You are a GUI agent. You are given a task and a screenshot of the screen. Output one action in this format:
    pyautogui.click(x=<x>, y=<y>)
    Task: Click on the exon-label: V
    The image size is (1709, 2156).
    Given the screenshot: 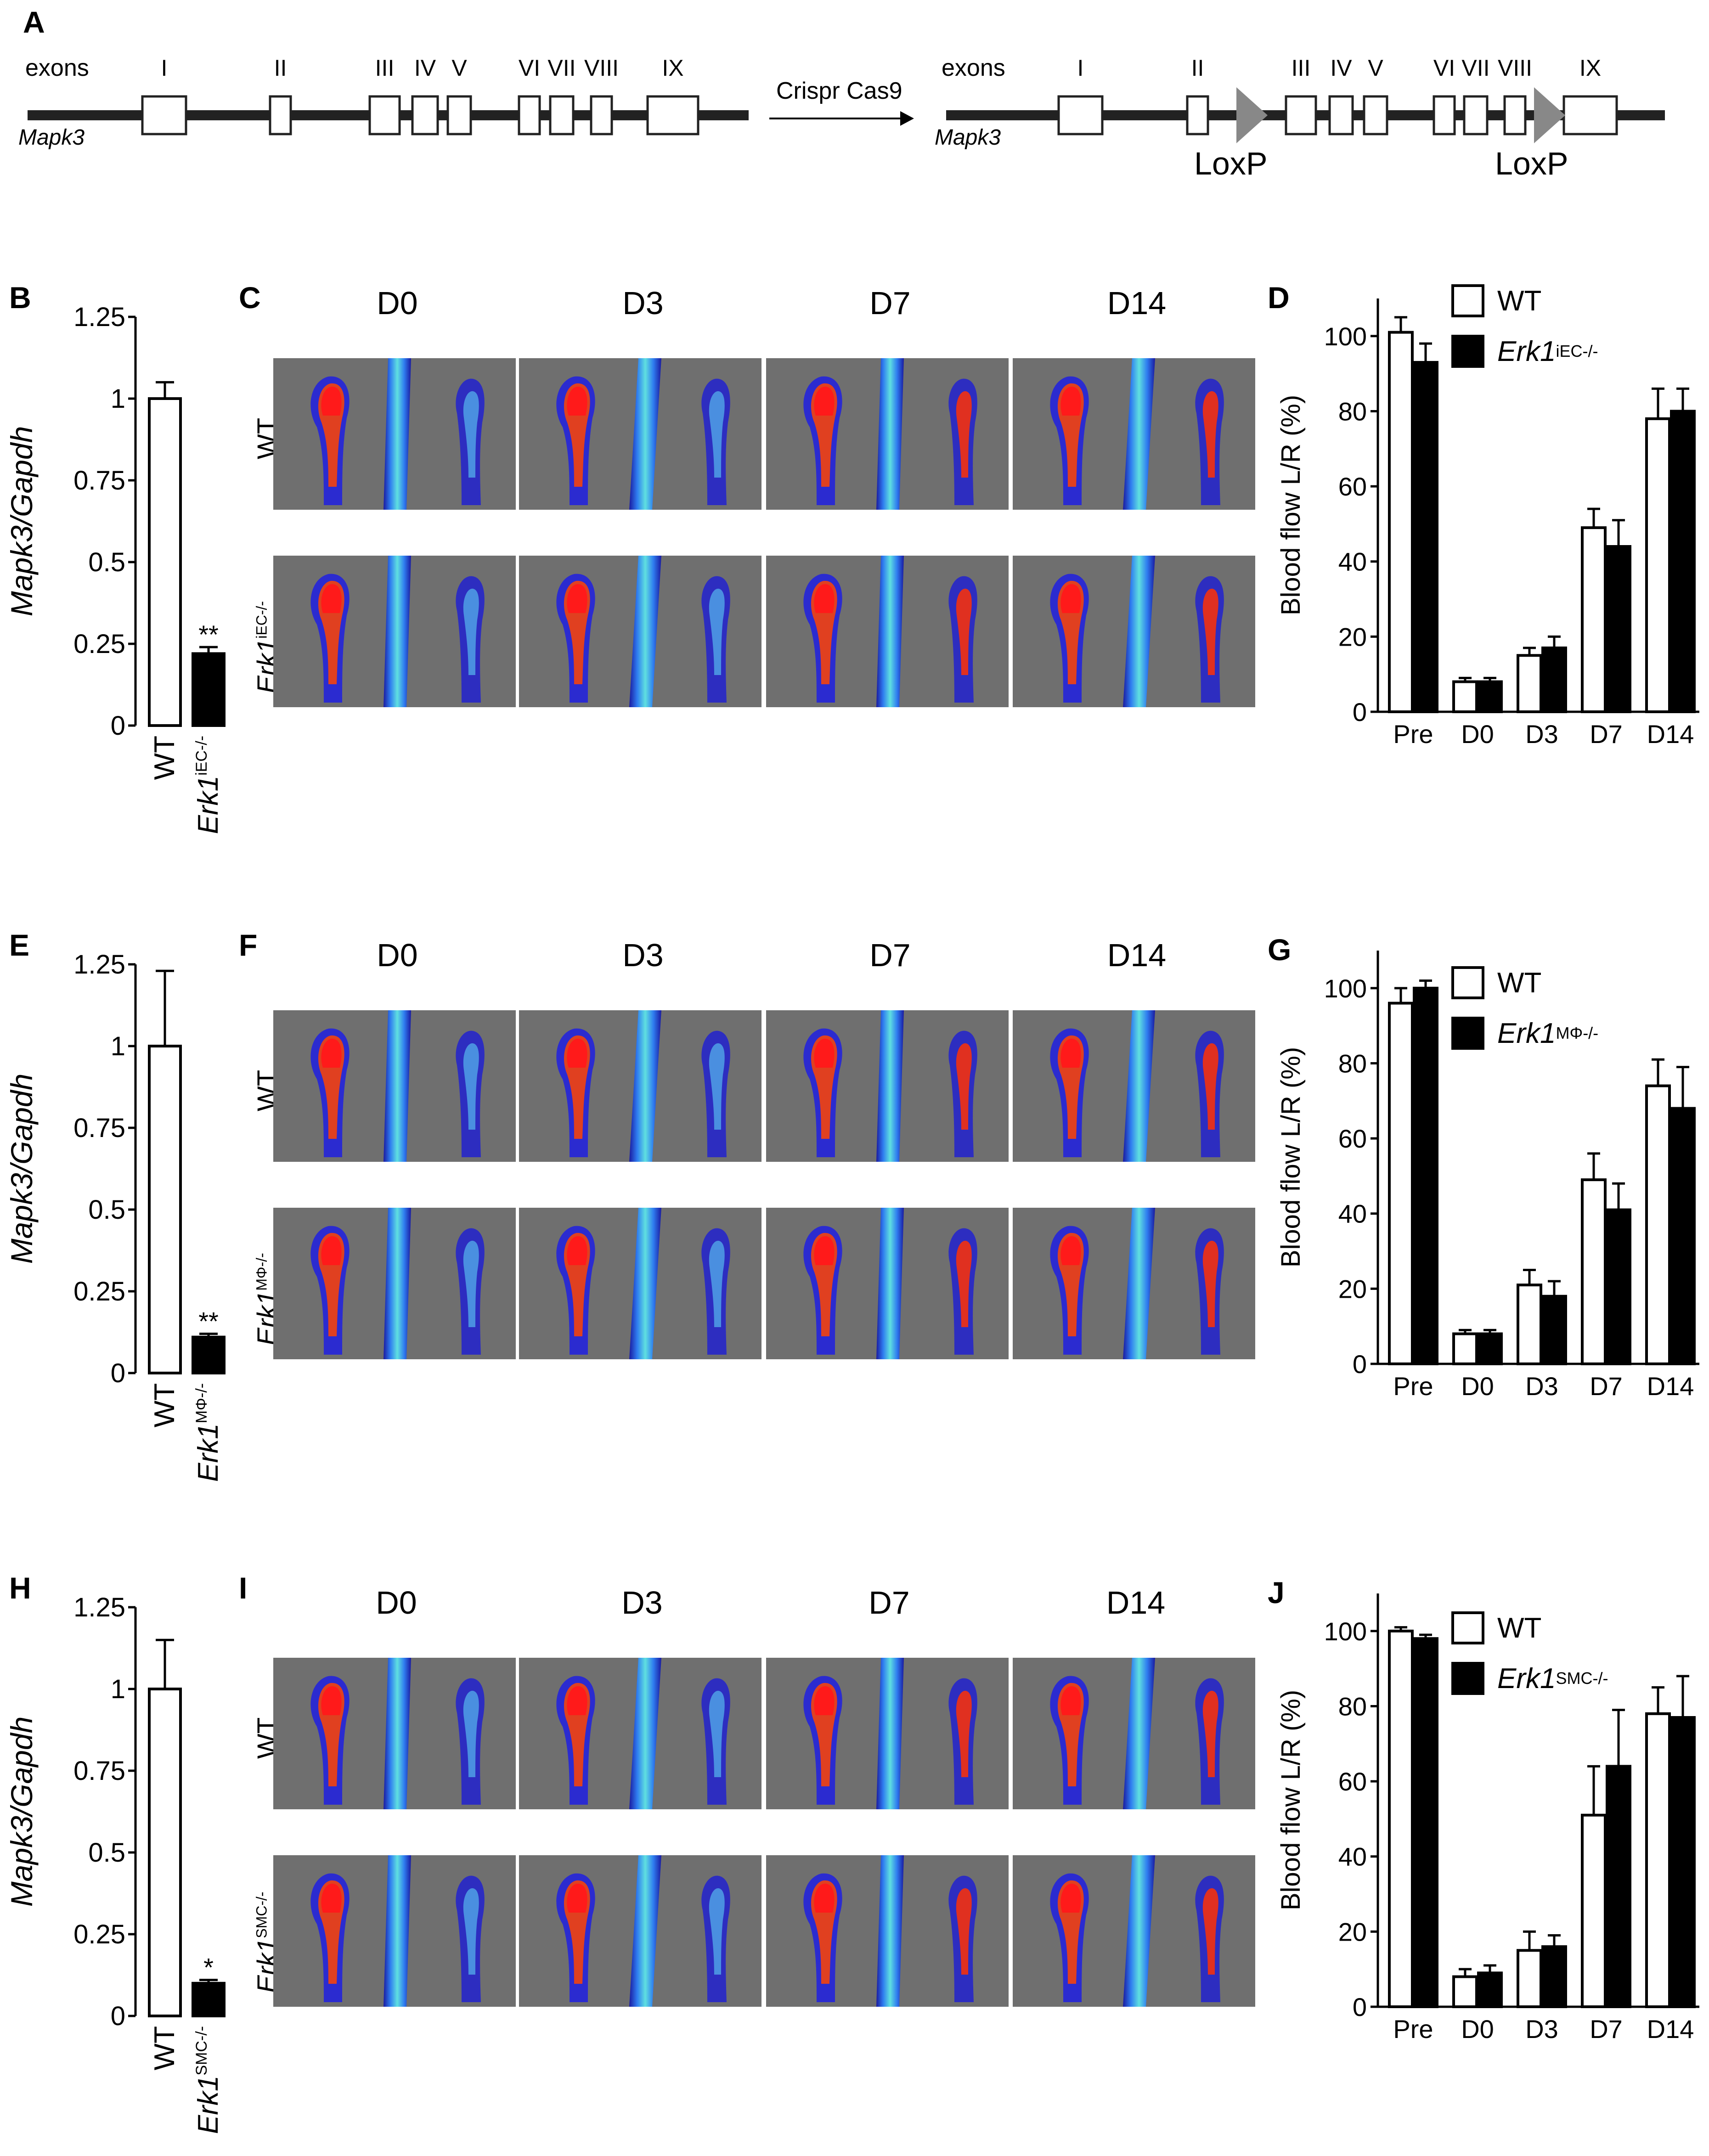 What is the action you would take?
    pyautogui.click(x=459, y=68)
    